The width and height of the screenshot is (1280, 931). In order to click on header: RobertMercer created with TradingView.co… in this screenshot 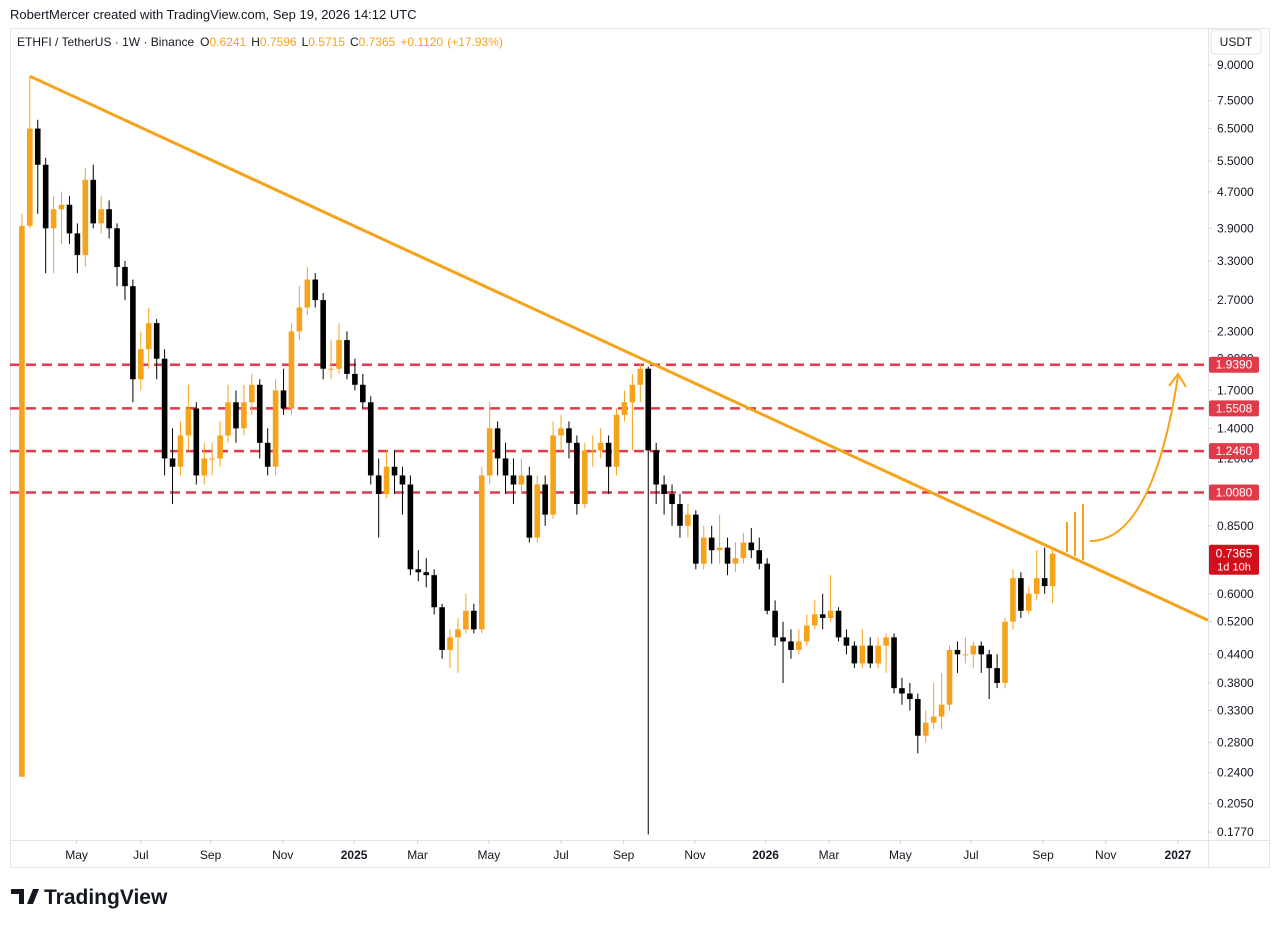, I will do `click(213, 14)`.